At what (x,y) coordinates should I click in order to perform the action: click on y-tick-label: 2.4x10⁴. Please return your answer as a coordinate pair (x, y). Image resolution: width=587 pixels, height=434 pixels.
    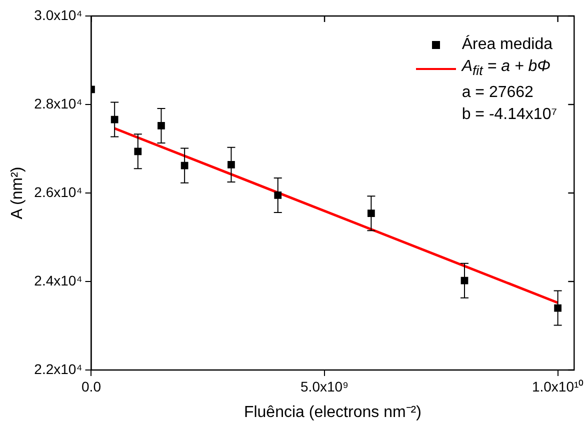
    Looking at the image, I should click on (58, 280).